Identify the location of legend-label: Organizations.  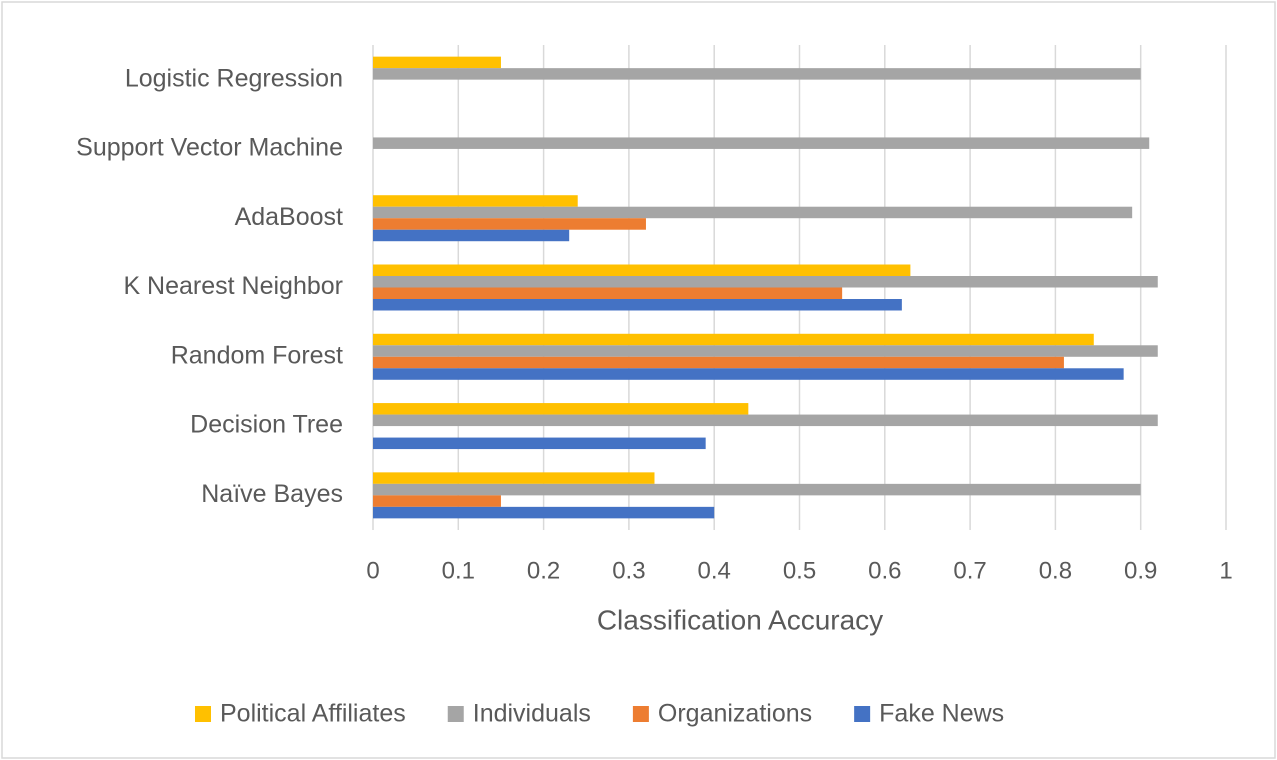
(735, 714).